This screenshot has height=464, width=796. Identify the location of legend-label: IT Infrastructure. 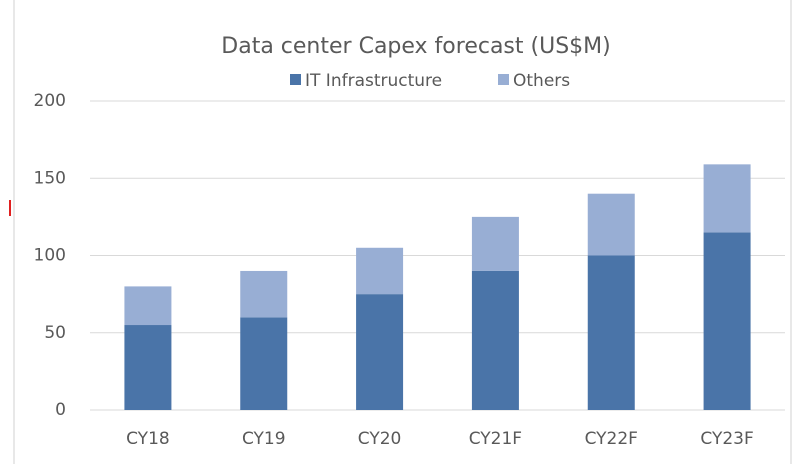
(373, 81).